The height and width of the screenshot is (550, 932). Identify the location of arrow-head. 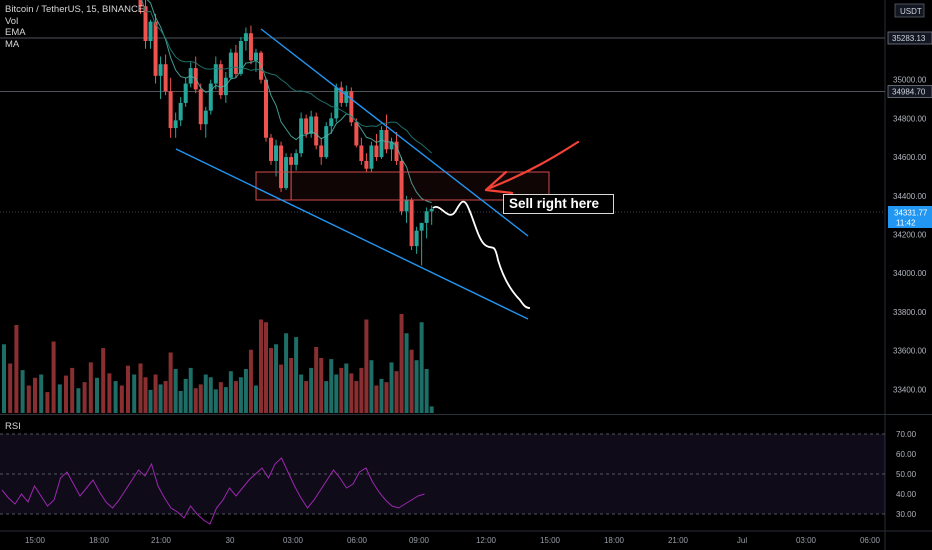
(499, 182).